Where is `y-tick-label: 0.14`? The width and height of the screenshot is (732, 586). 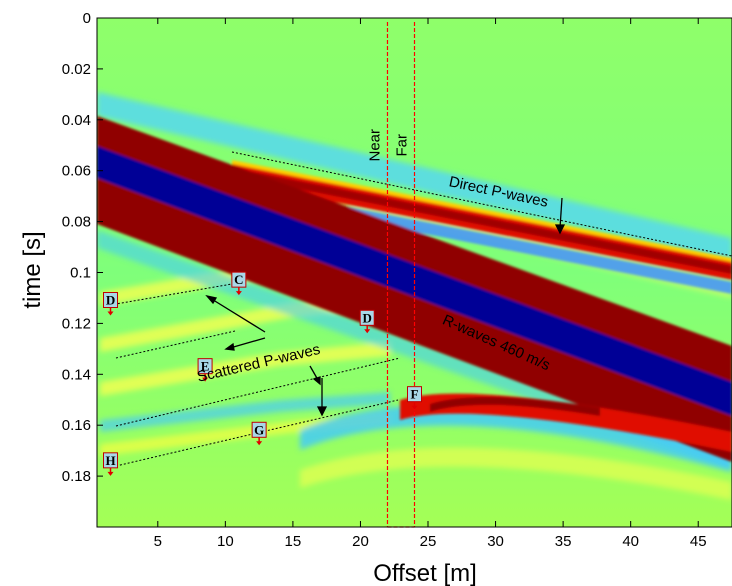 y-tick-label: 0.14 is located at coordinates (76, 374).